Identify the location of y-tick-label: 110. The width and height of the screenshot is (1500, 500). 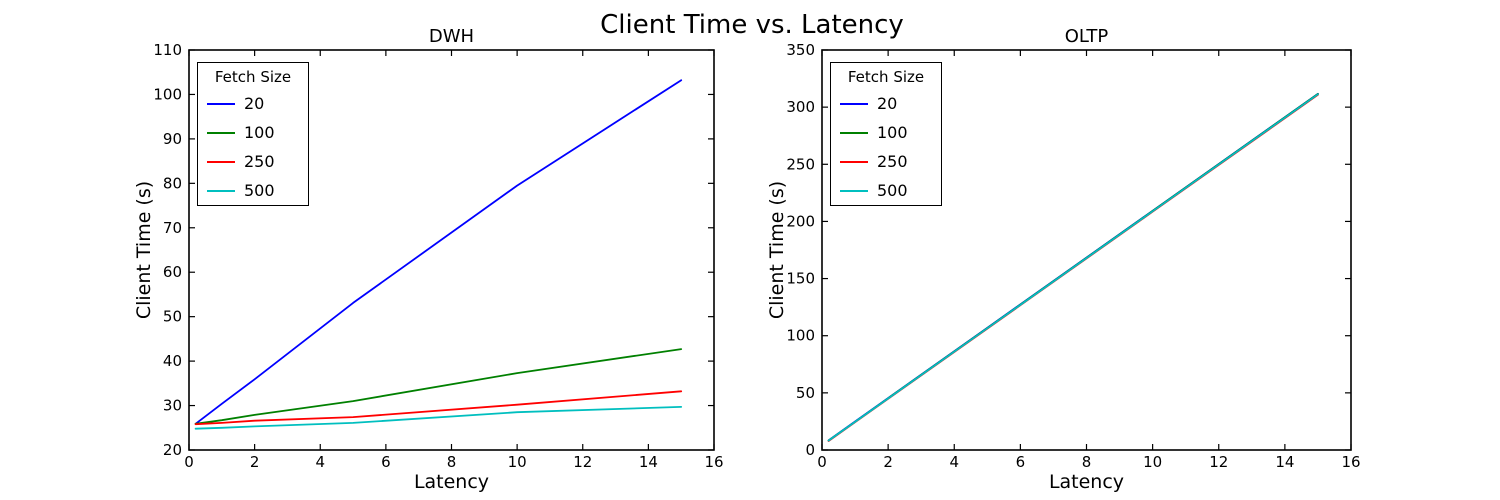
(167, 50).